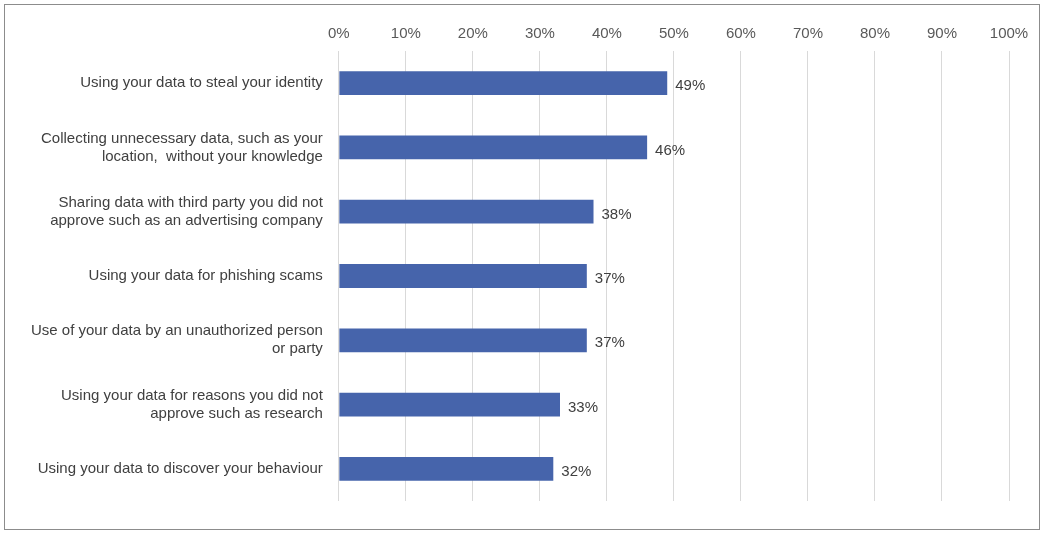 The width and height of the screenshot is (1046, 536). What do you see at coordinates (874, 33) in the screenshot?
I see `x-tick-label: 80%` at bounding box center [874, 33].